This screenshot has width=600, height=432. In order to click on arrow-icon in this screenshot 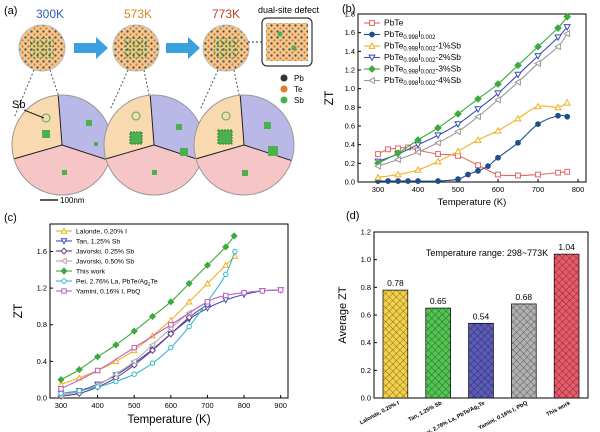, I will do `click(183, 48)`.